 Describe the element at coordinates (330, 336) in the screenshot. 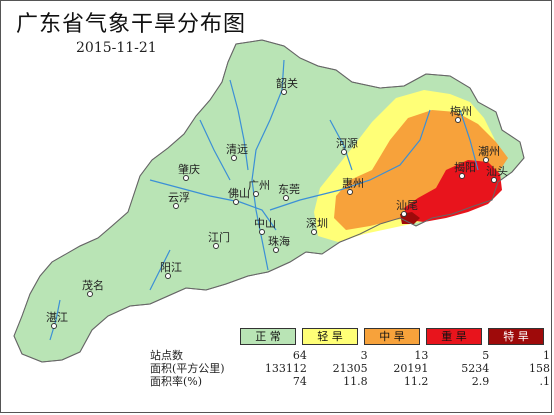

I see `legend-light: 轻 旱` at that location.